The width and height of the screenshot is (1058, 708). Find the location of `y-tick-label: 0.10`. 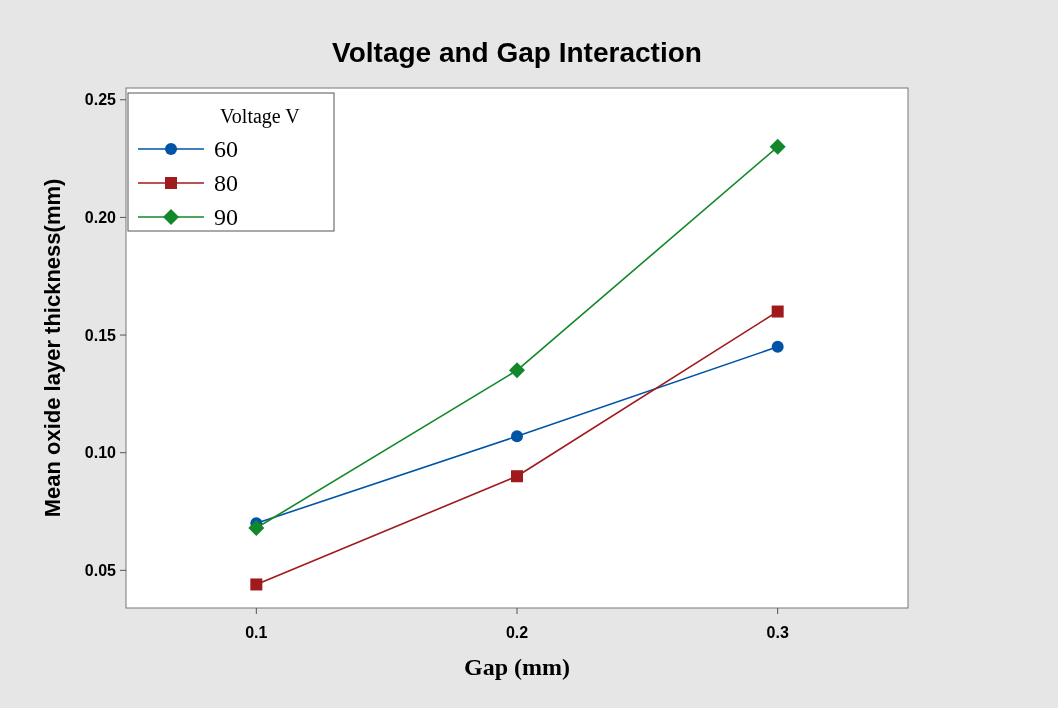

y-tick-label: 0.10 is located at coordinates (100, 453).